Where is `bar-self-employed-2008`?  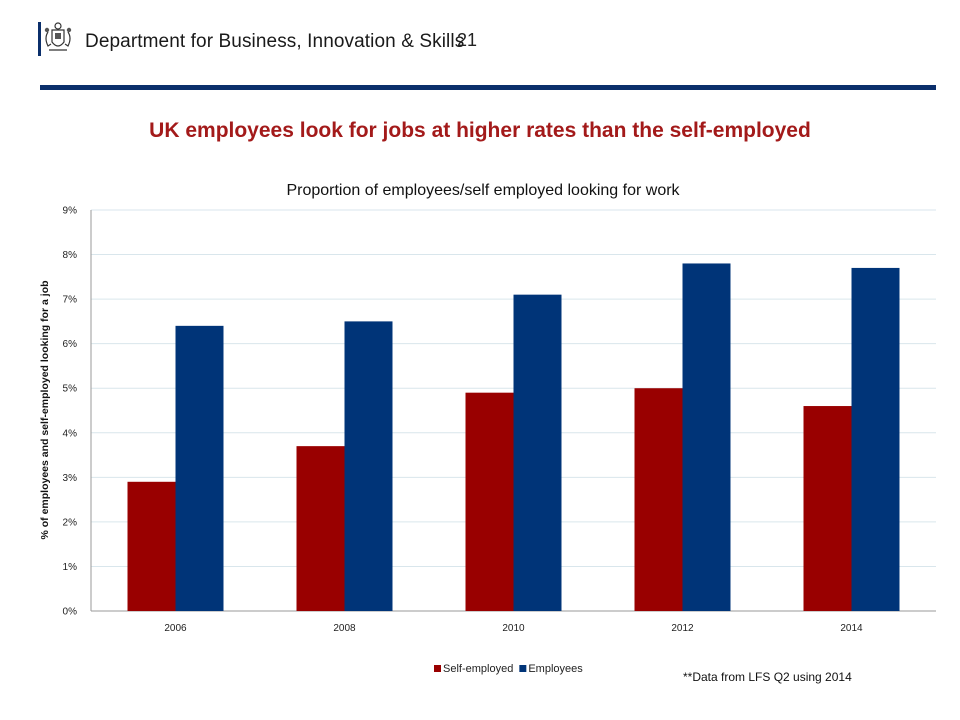 bar-self-employed-2008 is located at coordinates (320, 528).